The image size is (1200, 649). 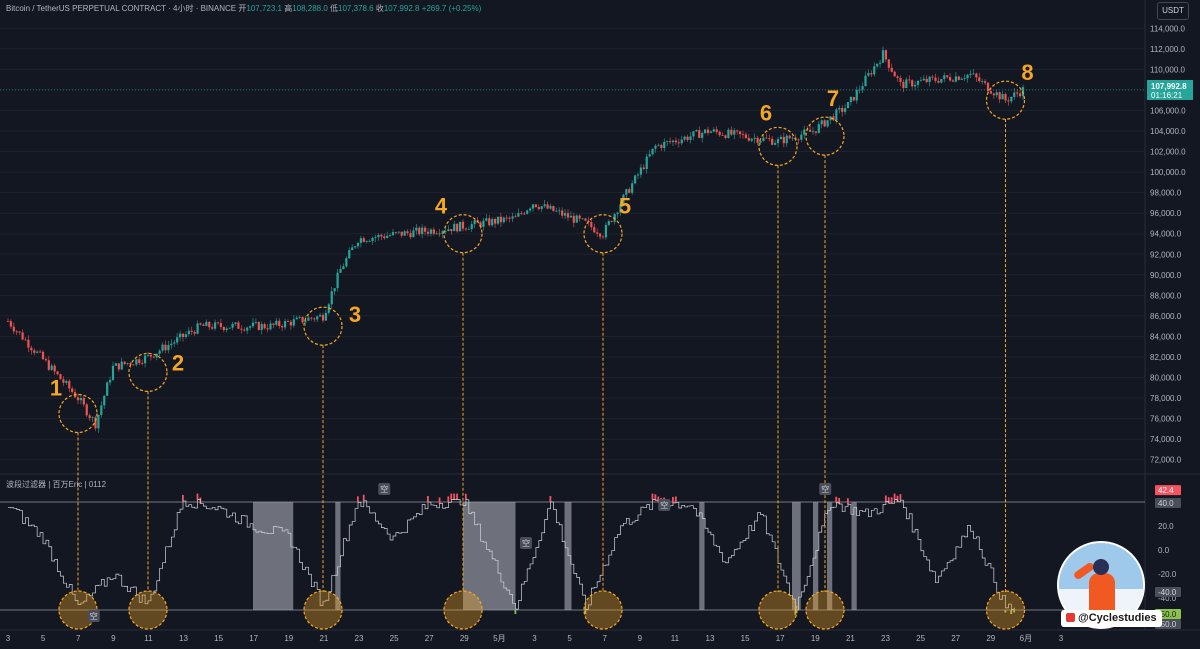 What do you see at coordinates (355, 314) in the screenshot?
I see `swing-label: 3` at bounding box center [355, 314].